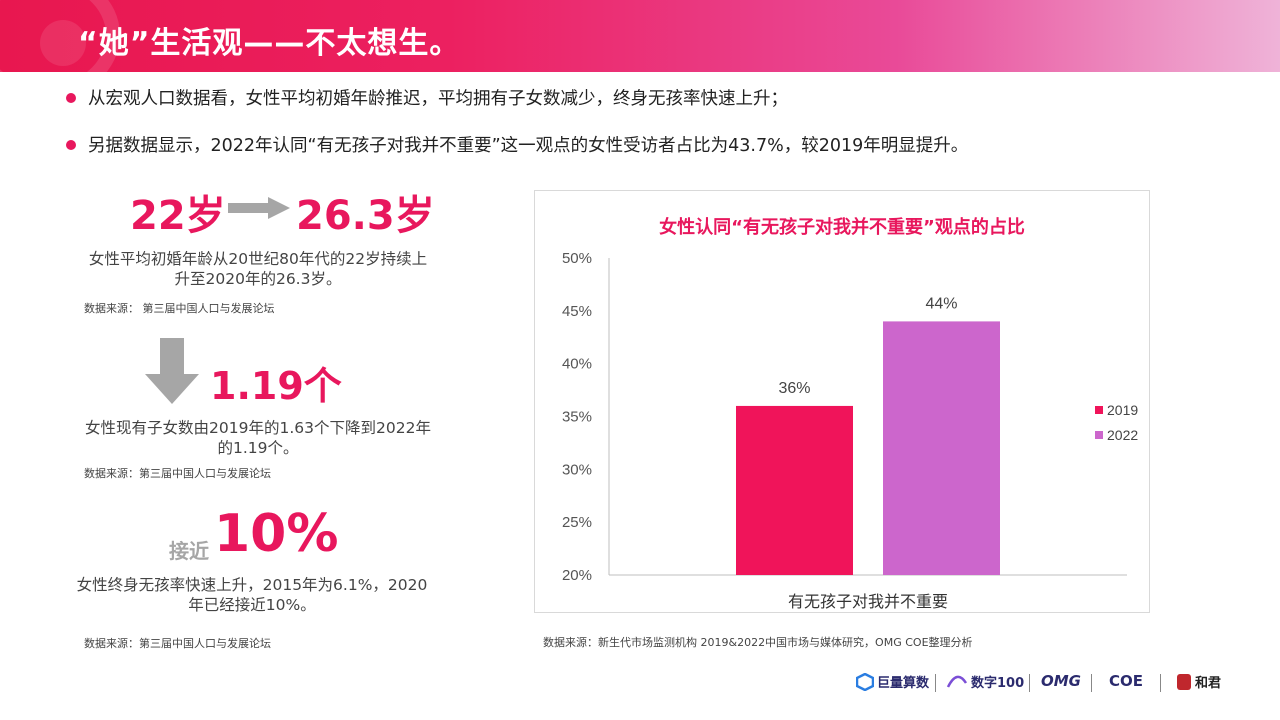 Image resolution: width=1280 pixels, height=720 pixels. What do you see at coordinates (1122, 435) in the screenshot?
I see `legend-label-2022: 2022` at bounding box center [1122, 435].